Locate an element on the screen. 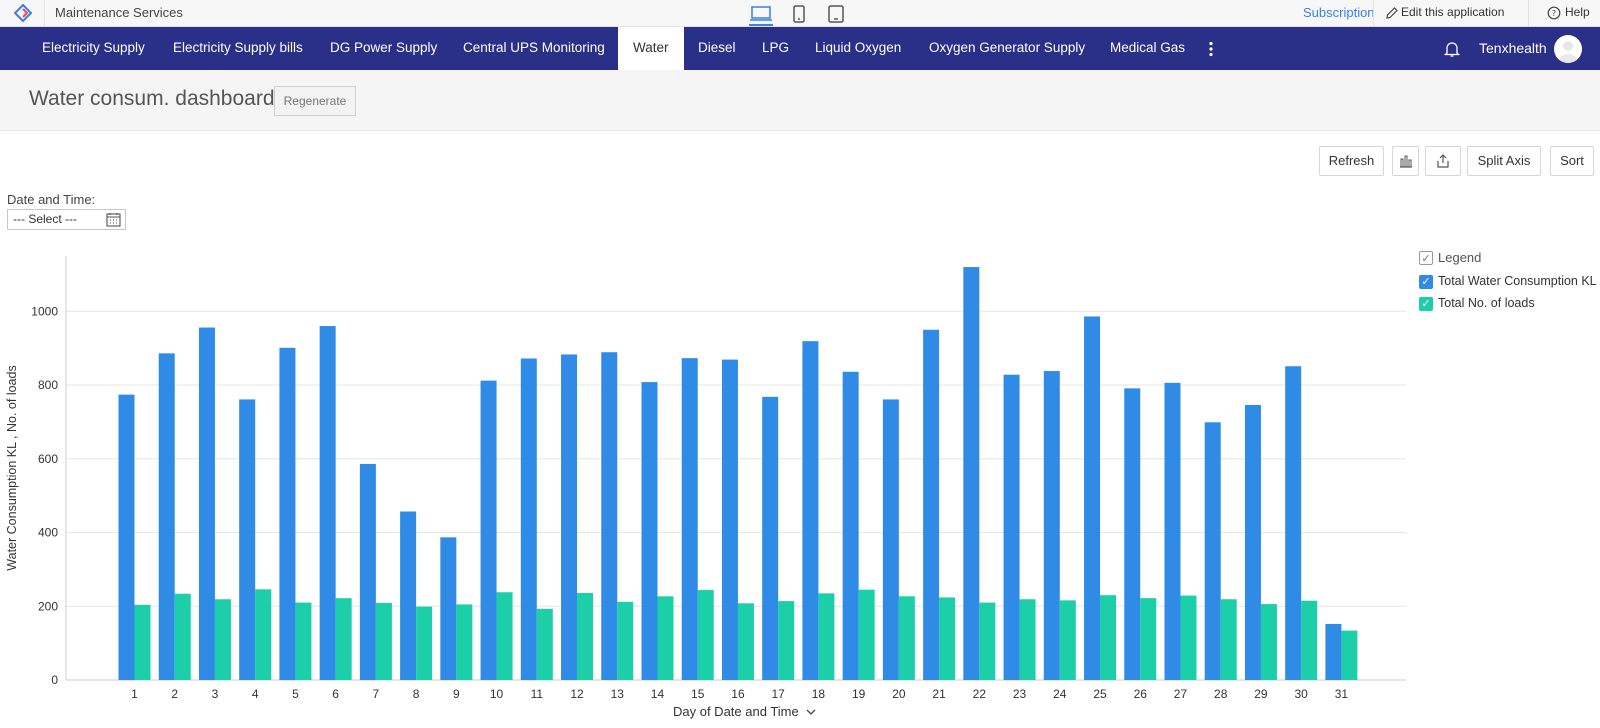 The height and width of the screenshot is (728, 1600). tab-liquid-oxygen: Liquid Oxygen is located at coordinates (858, 47).